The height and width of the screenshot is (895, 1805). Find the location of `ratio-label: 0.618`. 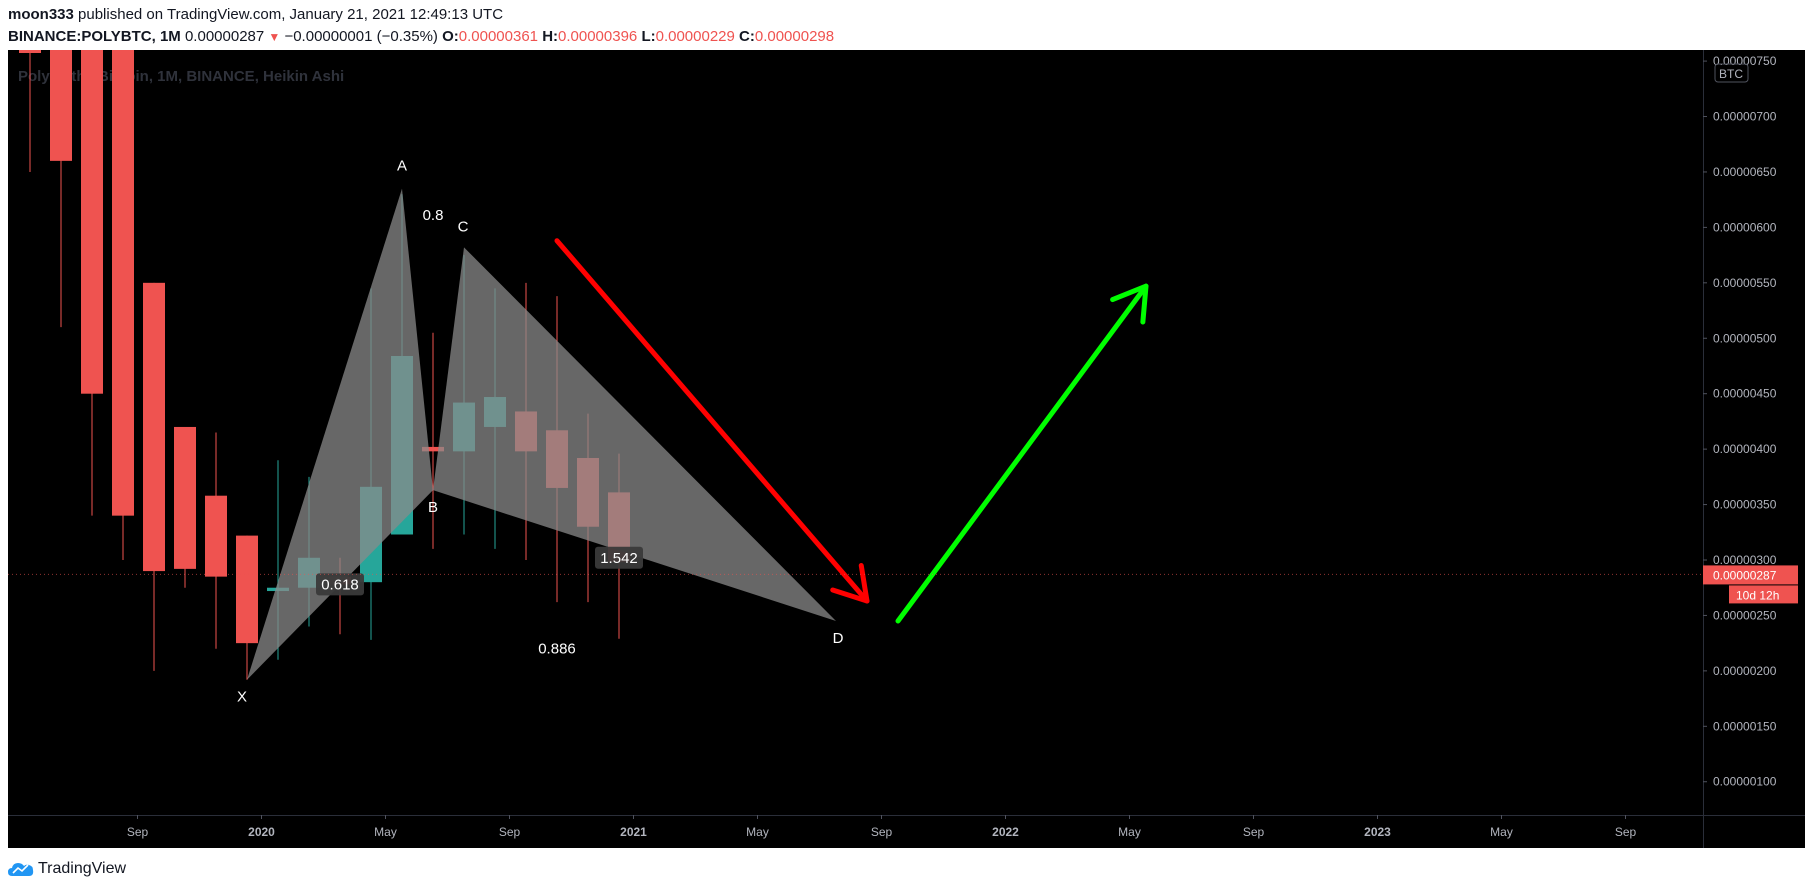

ratio-label: 0.618 is located at coordinates (340, 584).